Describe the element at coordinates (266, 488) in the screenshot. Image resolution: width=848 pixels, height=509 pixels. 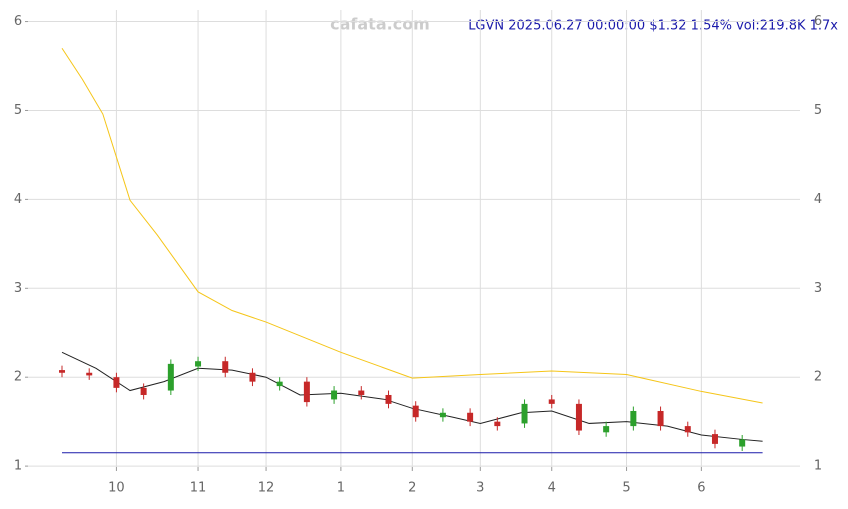
I see `x-tick-label: 12` at that location.